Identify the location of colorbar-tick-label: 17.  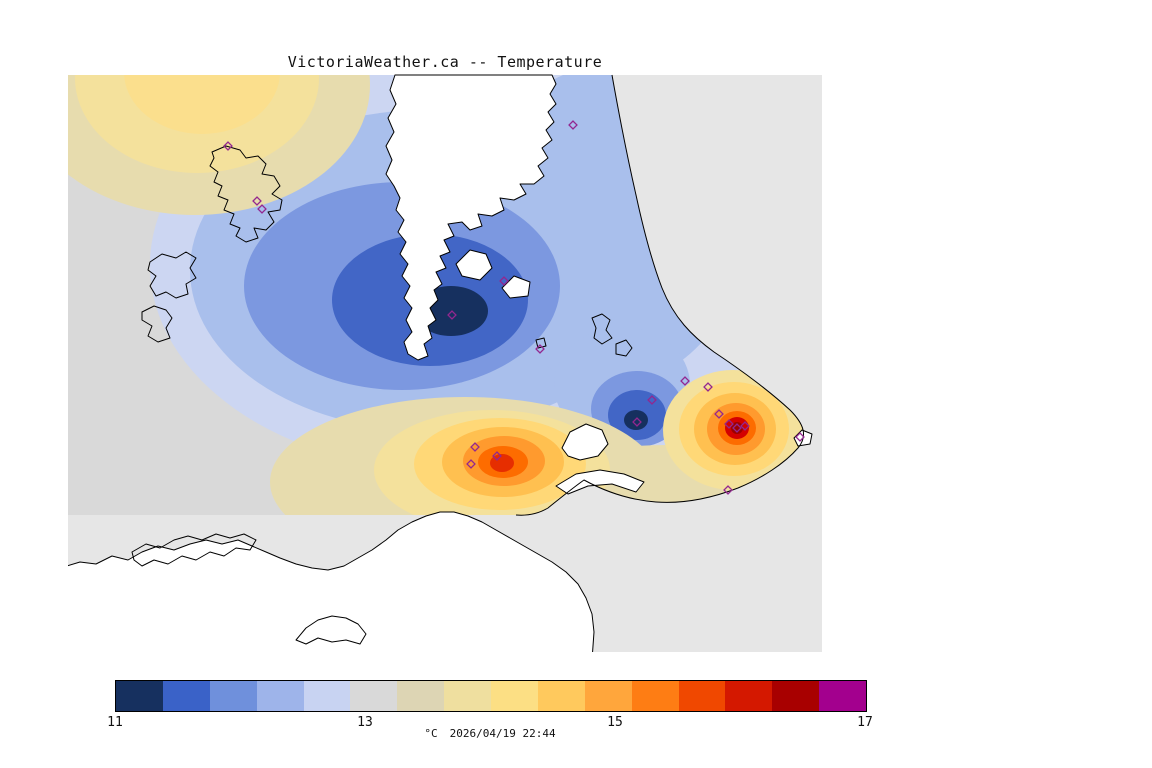
(865, 722).